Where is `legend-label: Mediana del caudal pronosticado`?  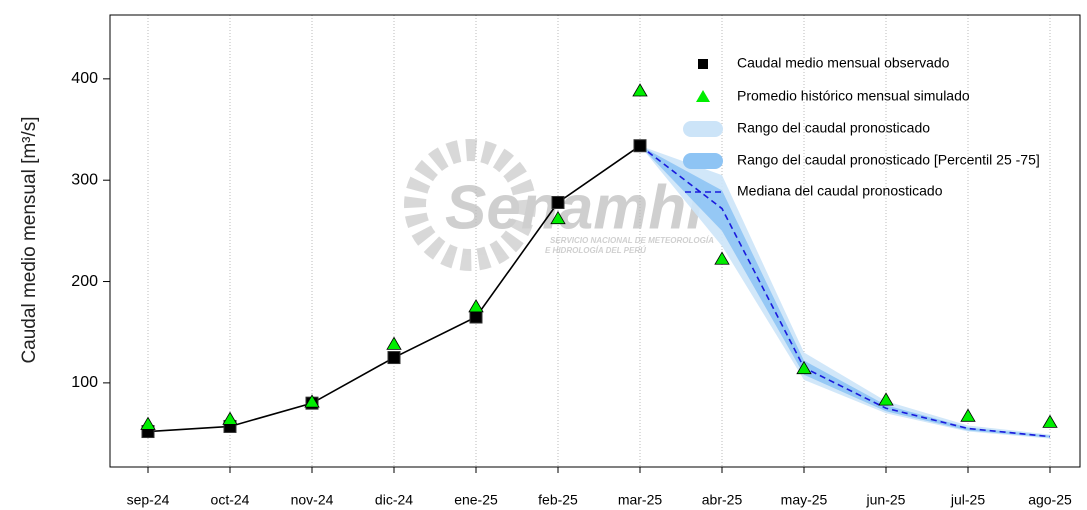 legend-label: Mediana del caudal pronosticado is located at coordinates (840, 191).